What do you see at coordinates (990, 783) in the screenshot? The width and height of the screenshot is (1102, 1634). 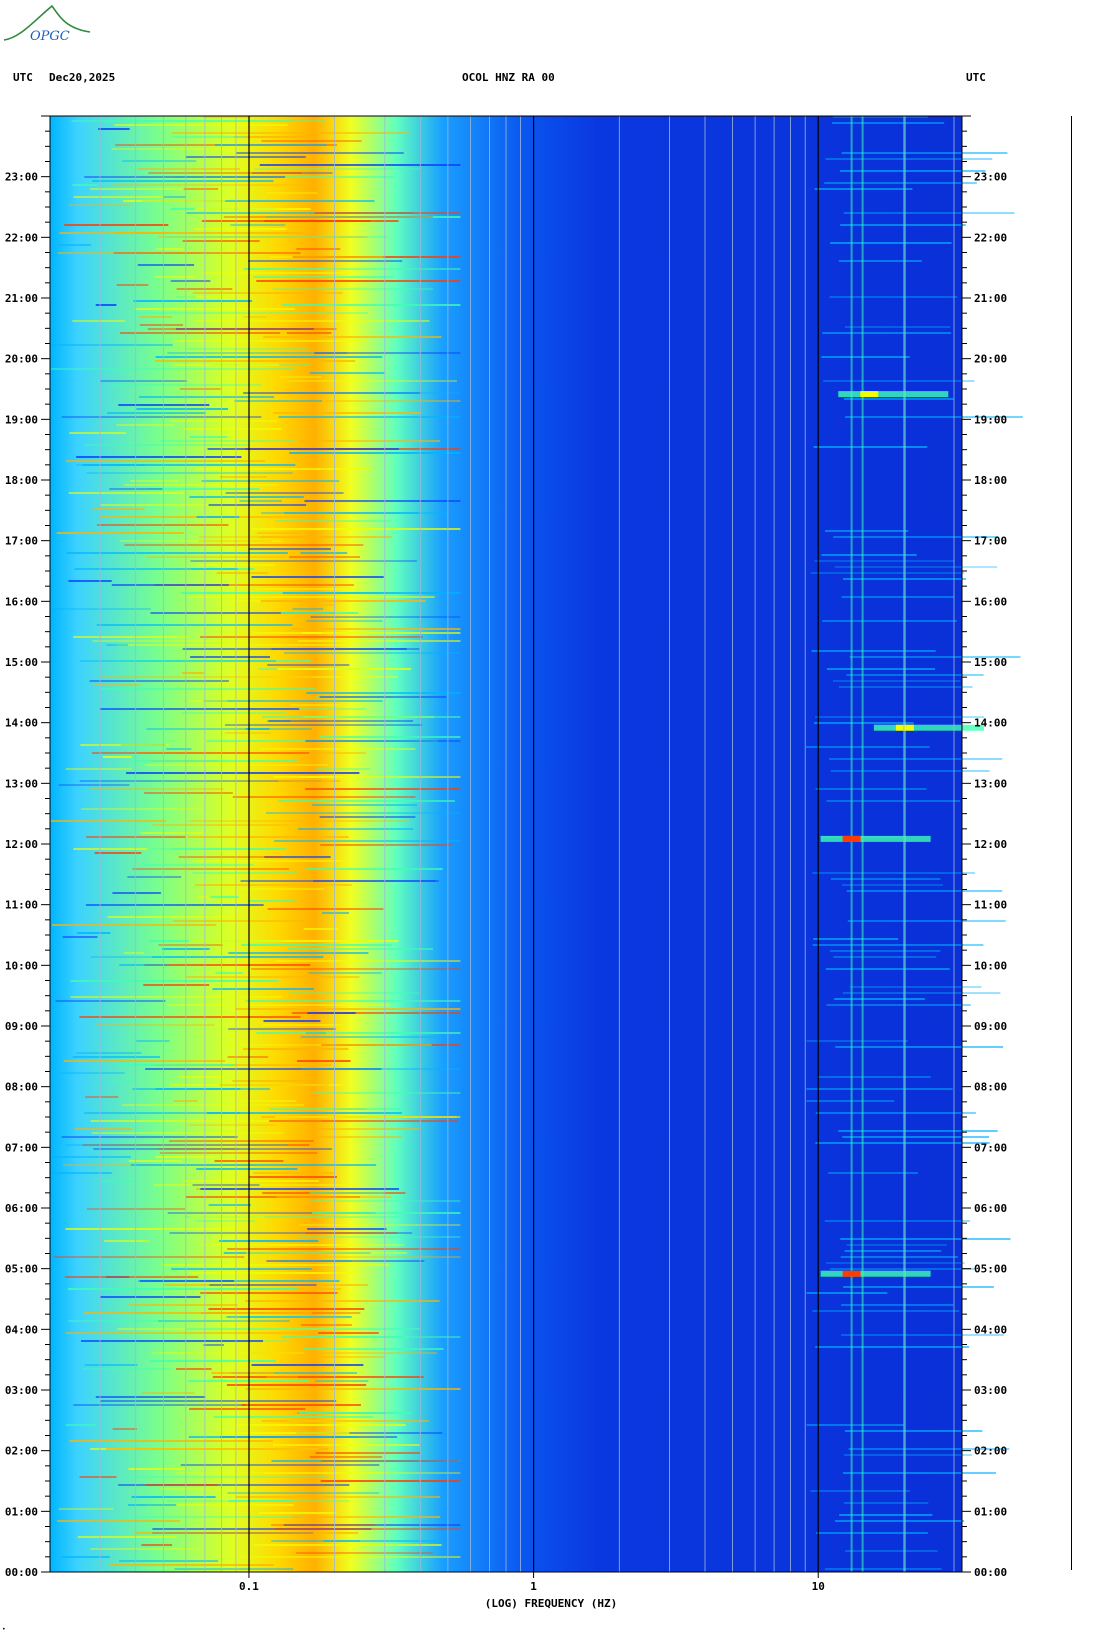 I see `y-tick-label-right: 13:00` at bounding box center [990, 783].